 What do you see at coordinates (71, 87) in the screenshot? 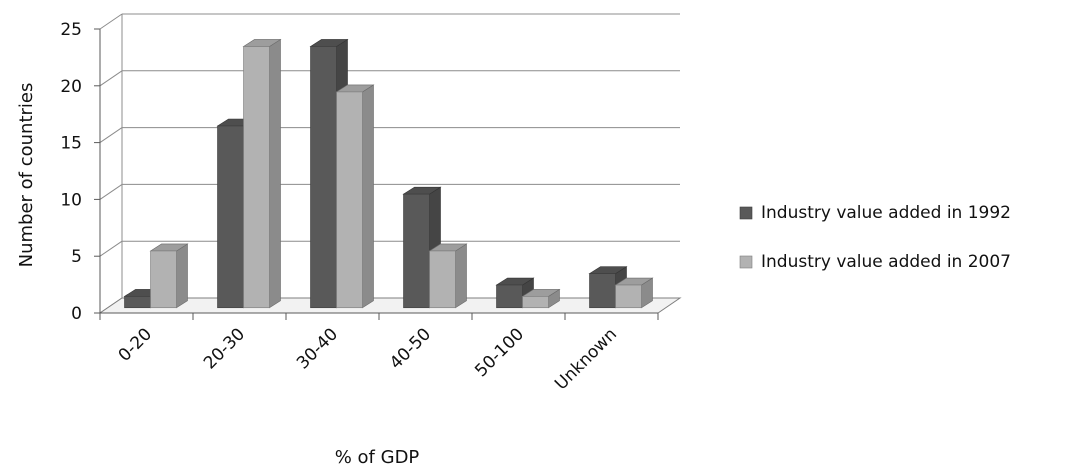
I see `y-tick-label: 20` at bounding box center [71, 87].